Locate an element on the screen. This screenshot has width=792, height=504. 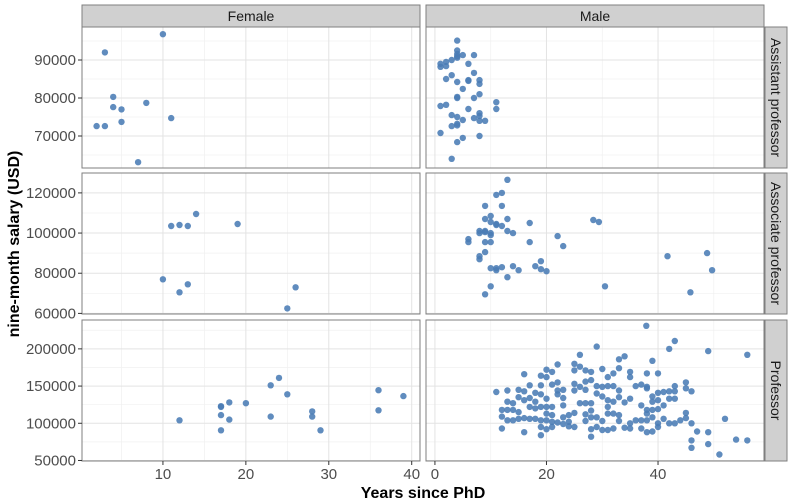
x-tick-label: 20 is located at coordinates (246, 474).